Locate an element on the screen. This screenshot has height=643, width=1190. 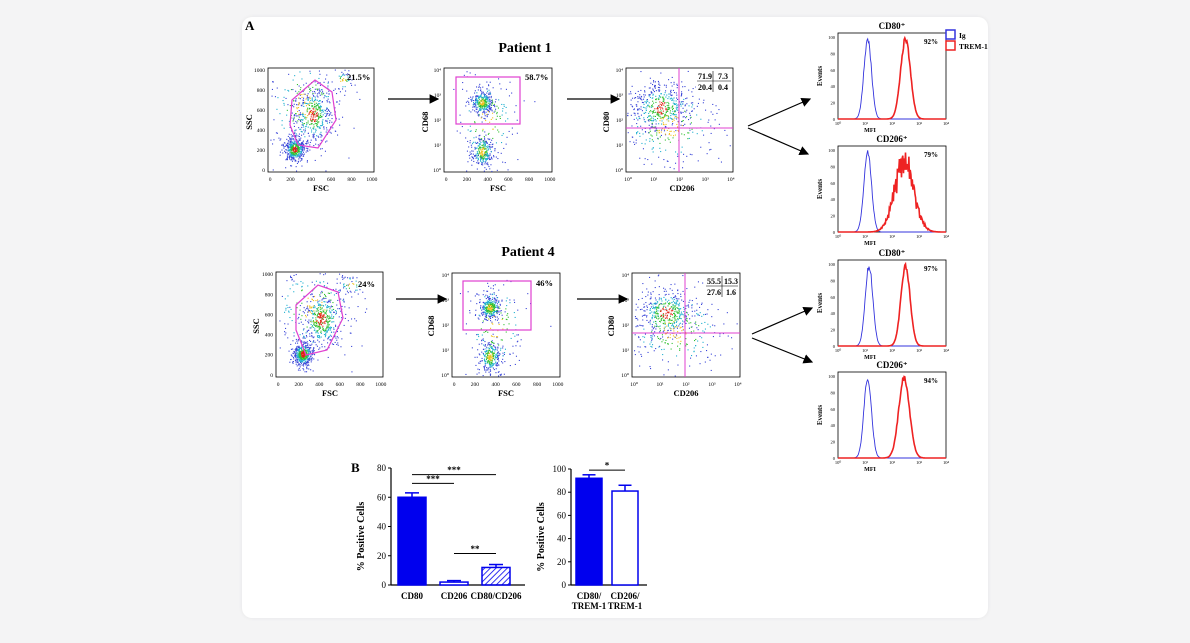
p1-ssc-xticks: 0 200 400 600 800 1000 is located at coordinates (323, 180).